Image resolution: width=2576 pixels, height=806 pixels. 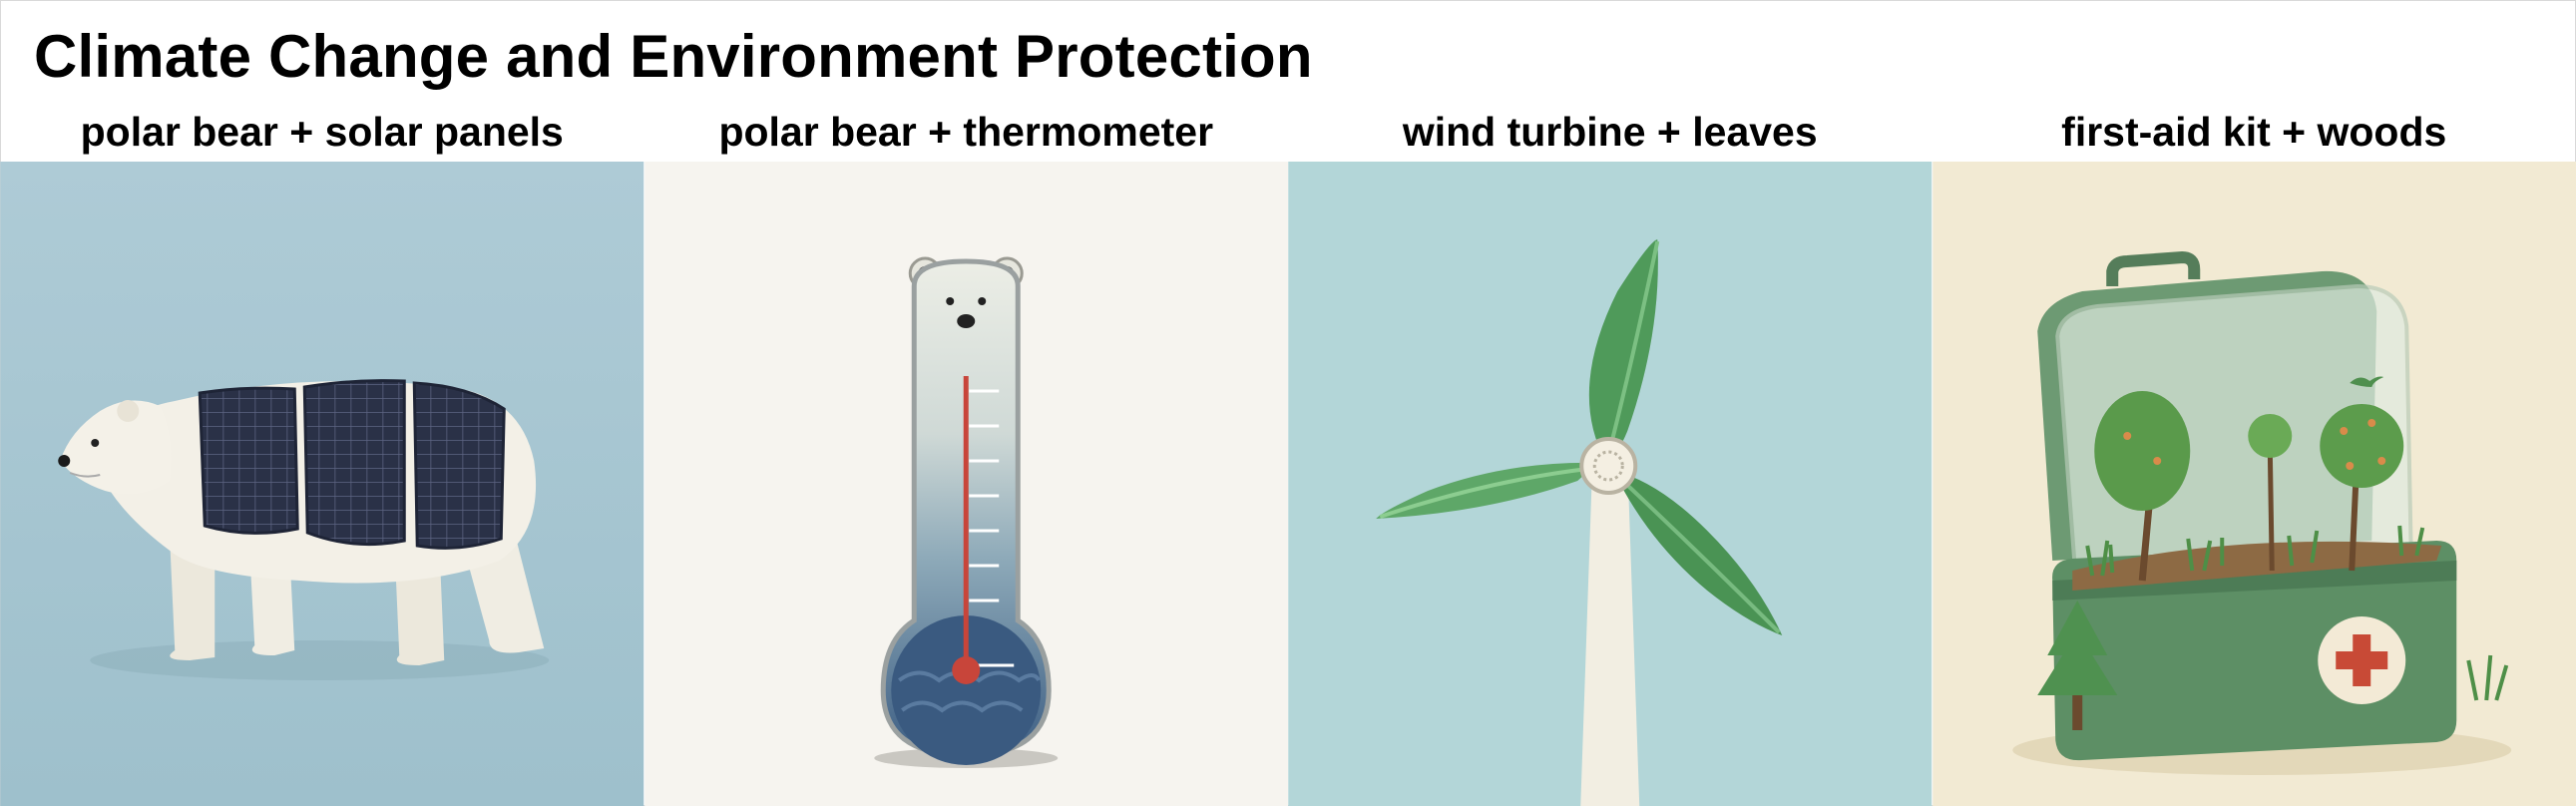 I want to click on caption-polar-bear-thermometer: polar bear + thermometer, so click(x=966, y=132).